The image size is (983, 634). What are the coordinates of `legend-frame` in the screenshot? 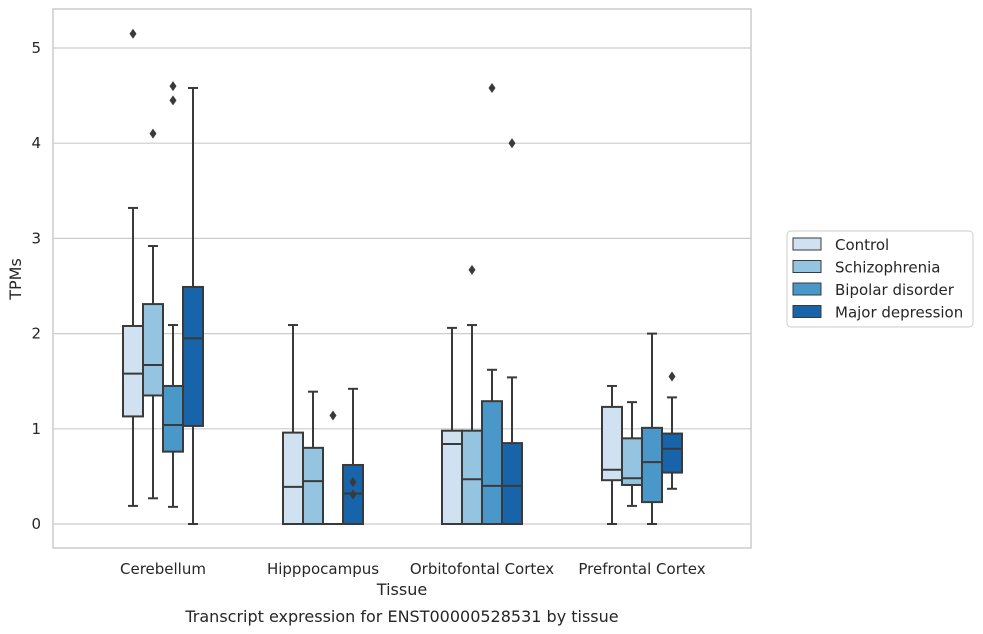 It's located at (880, 279).